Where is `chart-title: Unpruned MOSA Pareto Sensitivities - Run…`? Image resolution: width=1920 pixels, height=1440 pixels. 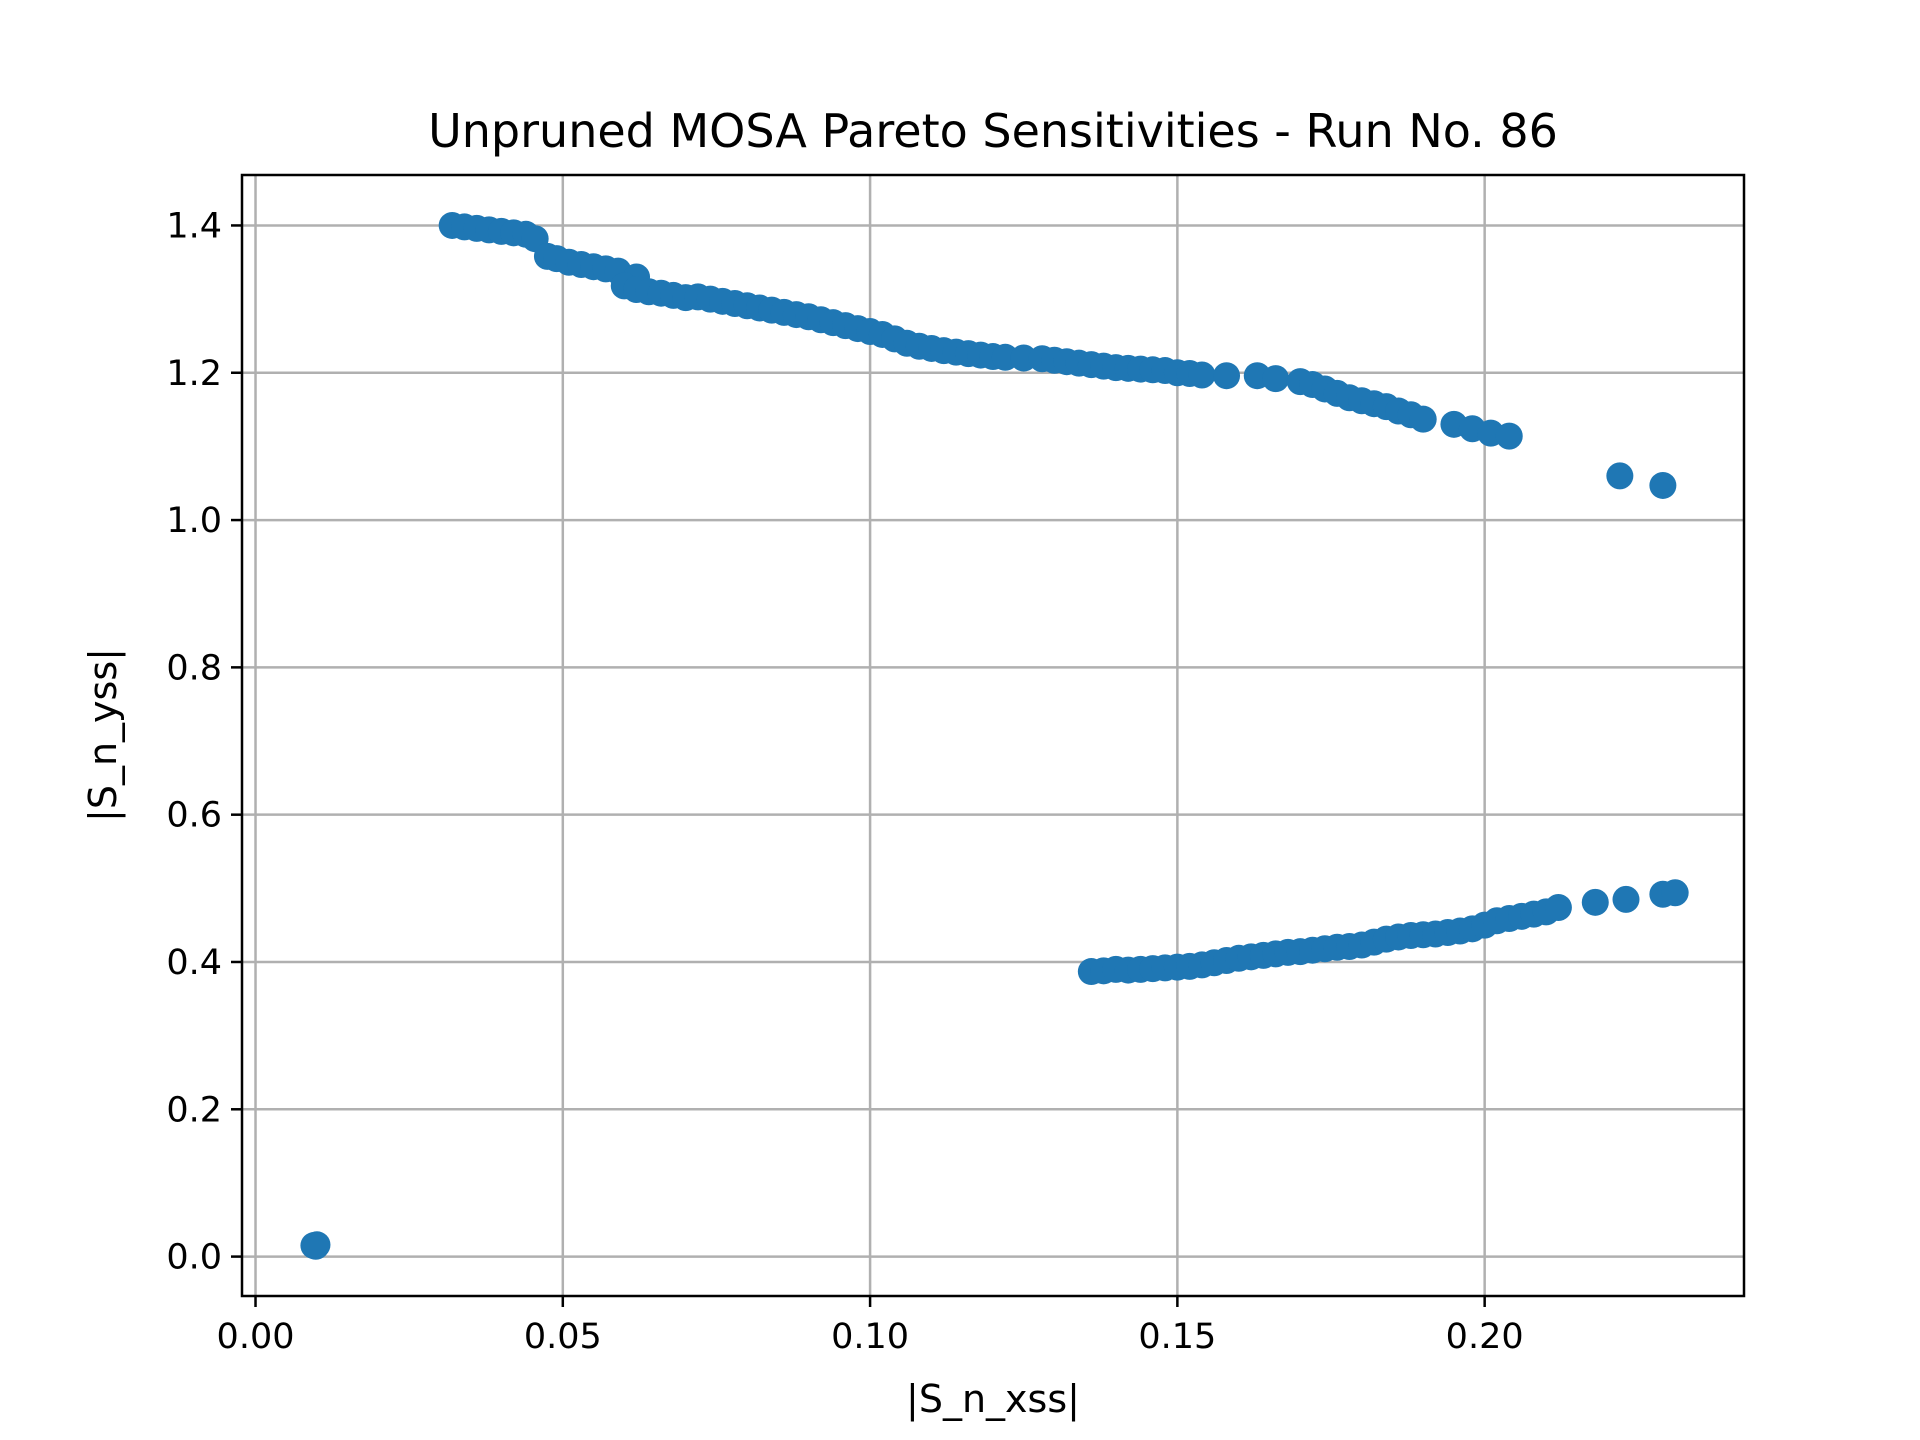
chart-title: Unpruned MOSA Pareto Sensitivities - Run… is located at coordinates (993, 131).